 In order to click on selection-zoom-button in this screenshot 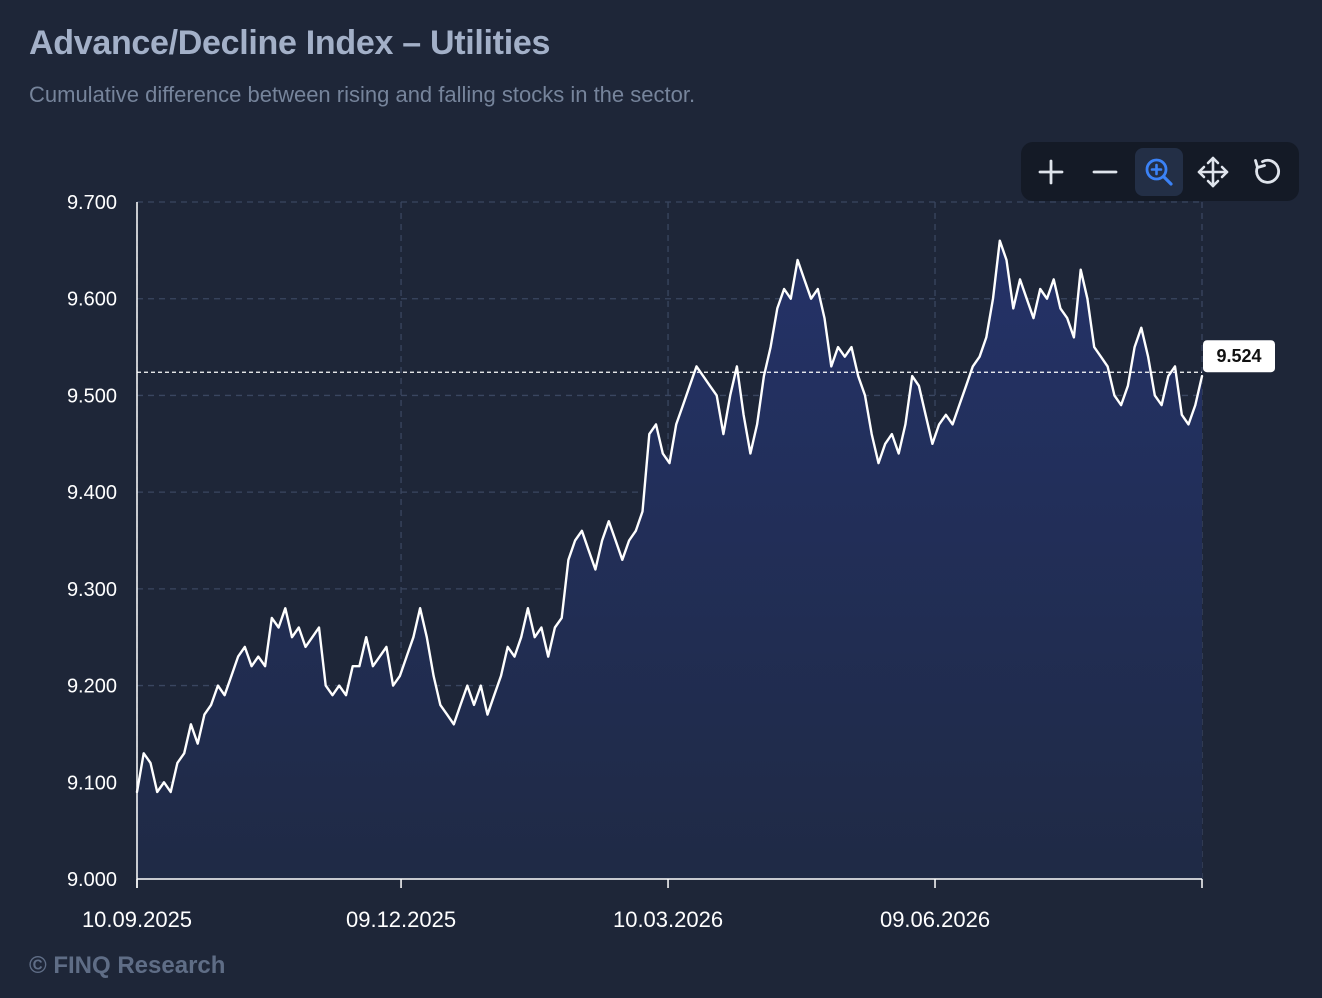, I will do `click(1159, 172)`.